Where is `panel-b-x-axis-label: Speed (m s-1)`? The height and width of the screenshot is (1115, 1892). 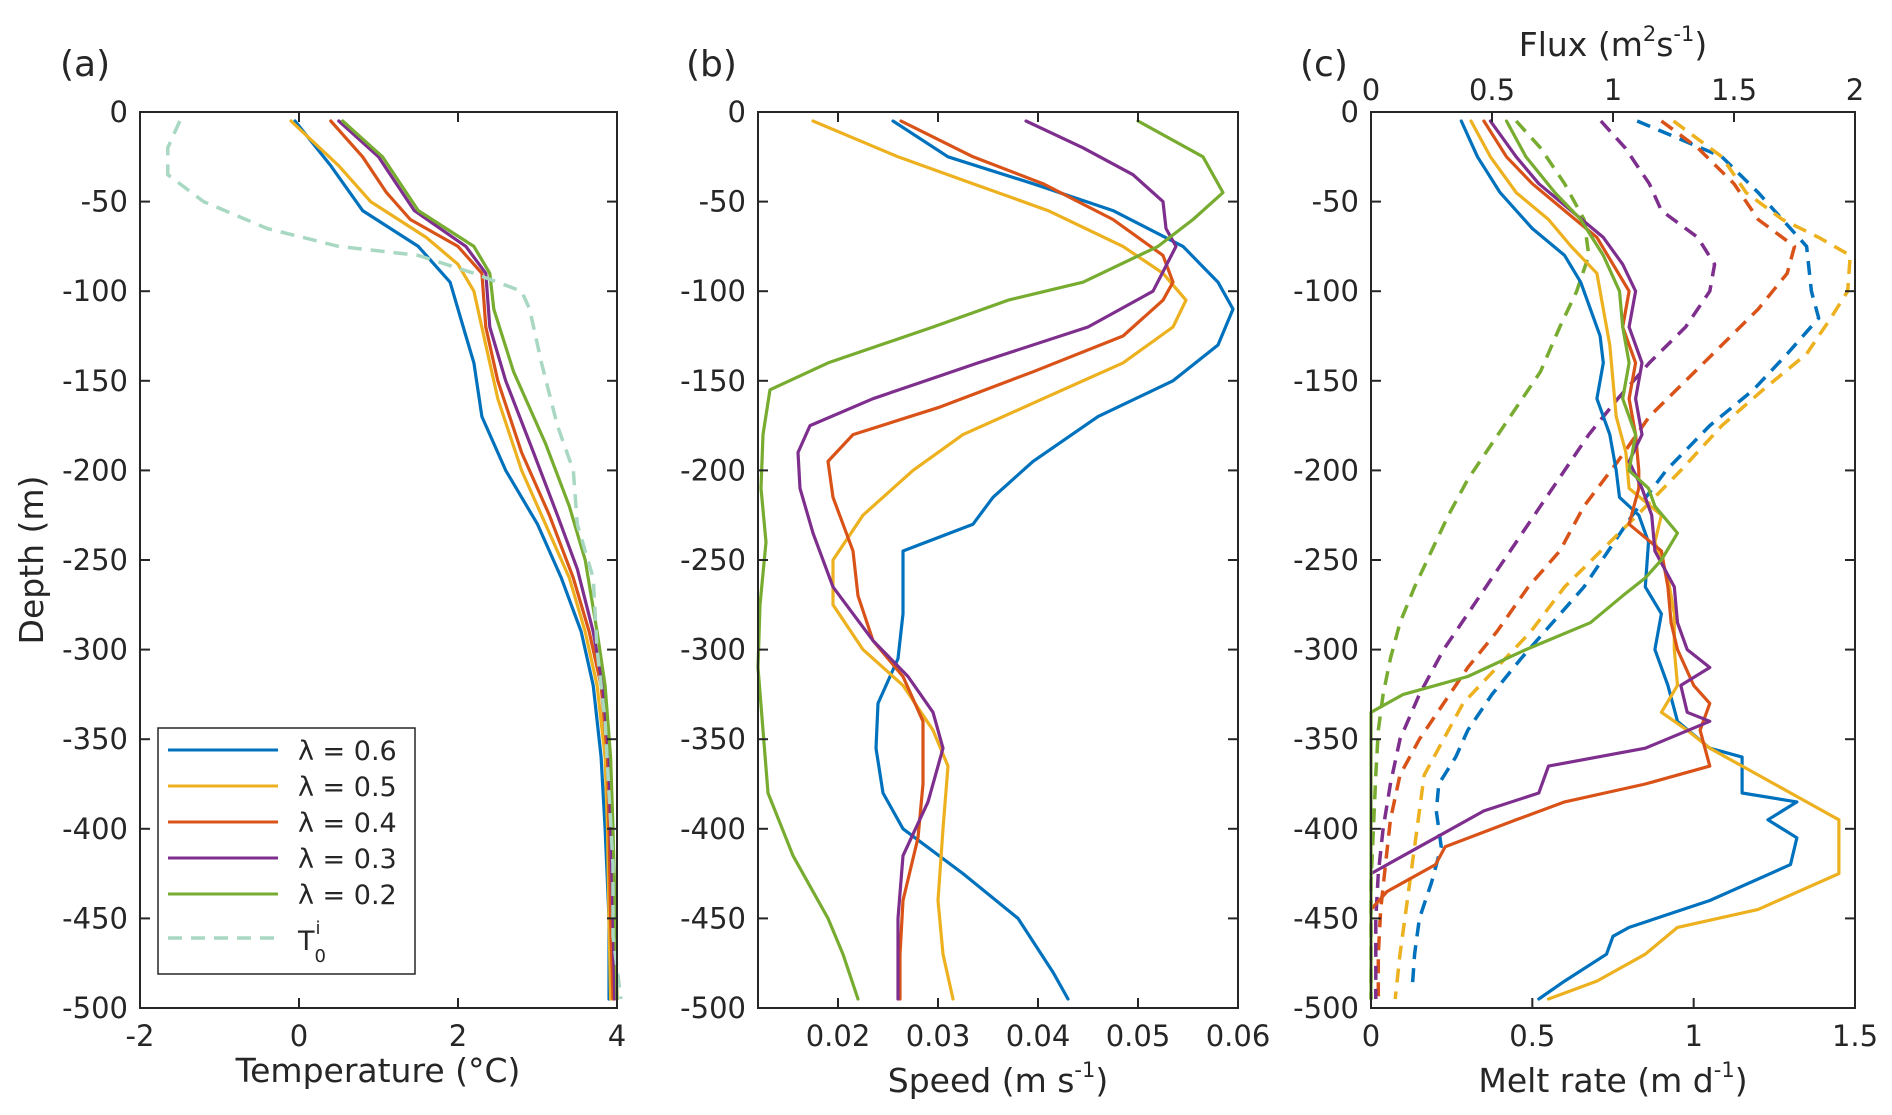 panel-b-x-axis-label: Speed (m s-1) is located at coordinates (998, 1079).